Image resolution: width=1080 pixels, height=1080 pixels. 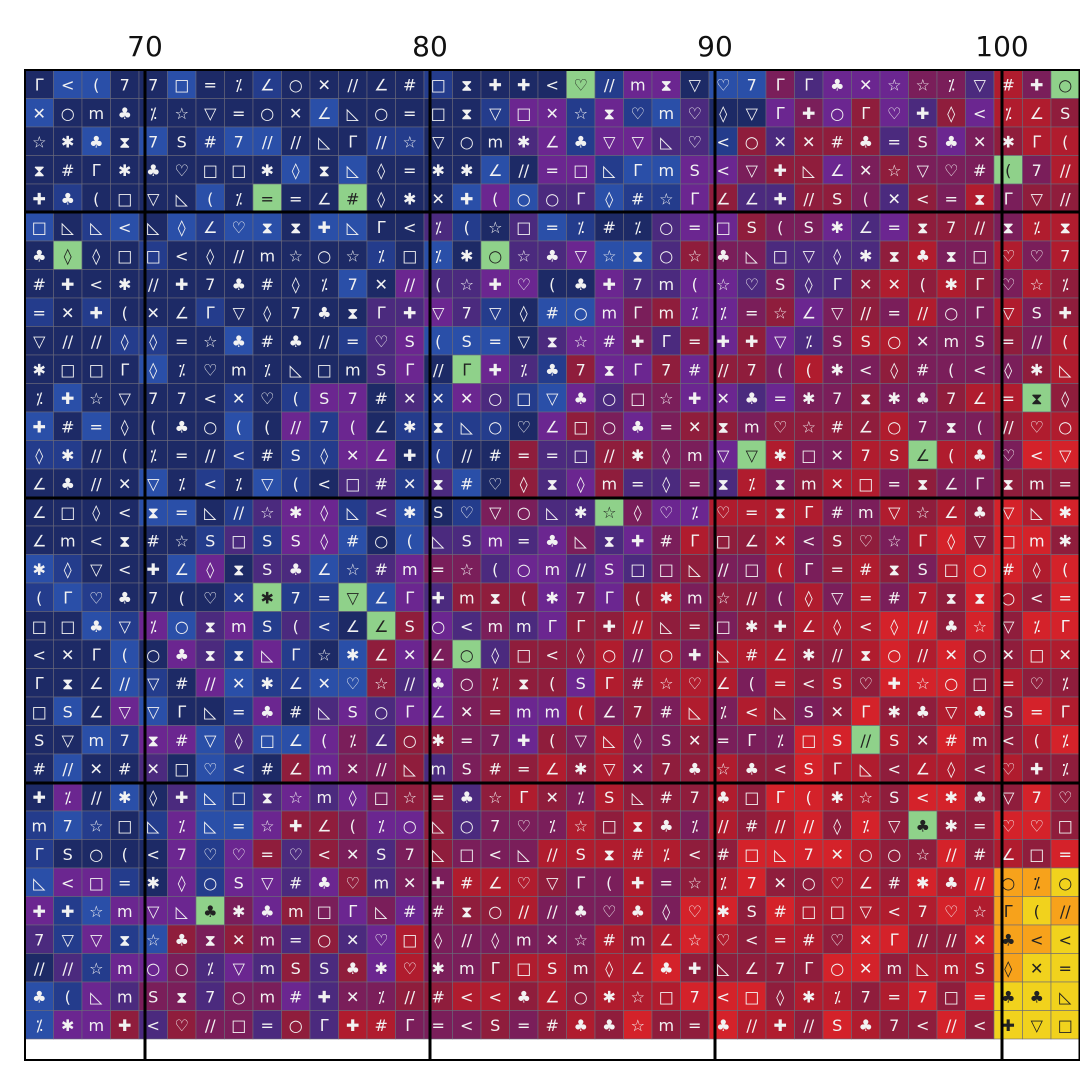 I want to click on pattern-symbol: ♡, so click(x=296, y=854).